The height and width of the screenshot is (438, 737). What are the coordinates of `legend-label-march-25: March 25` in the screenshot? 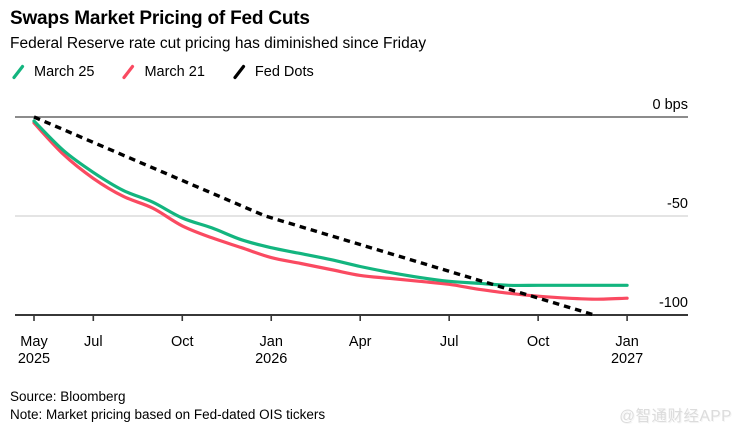 It's located at (64, 72).